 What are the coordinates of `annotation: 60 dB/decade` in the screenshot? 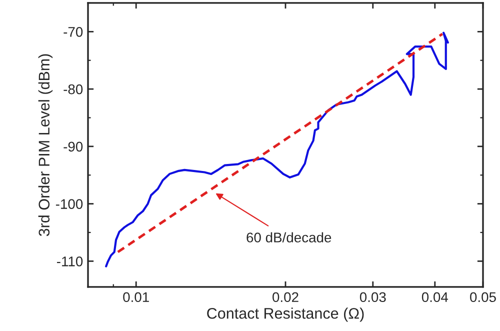 It's located at (289, 237).